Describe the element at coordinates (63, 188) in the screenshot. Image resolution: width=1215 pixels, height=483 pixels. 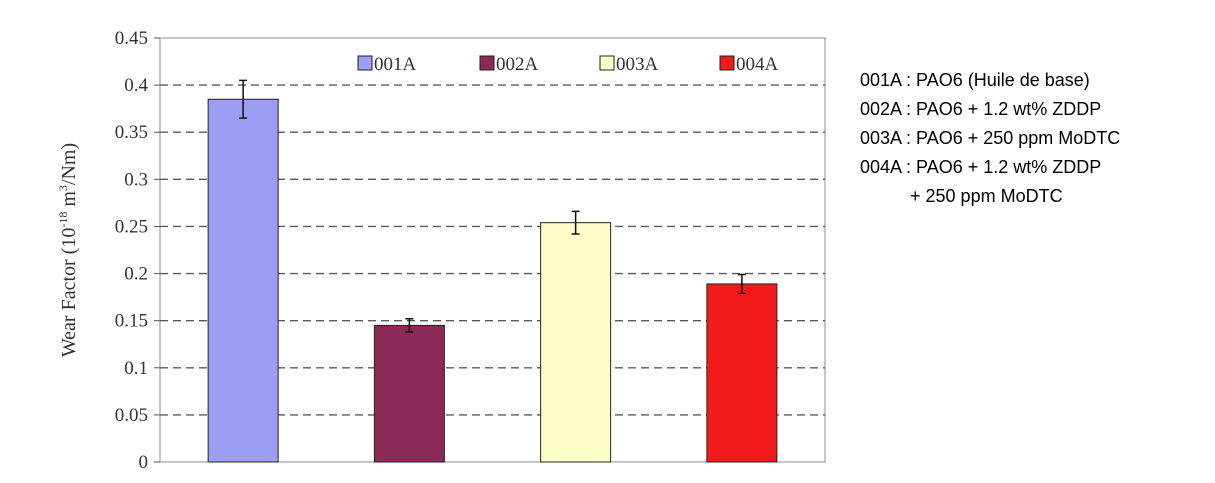
I see `y-axis-label-exp2: 3` at that location.